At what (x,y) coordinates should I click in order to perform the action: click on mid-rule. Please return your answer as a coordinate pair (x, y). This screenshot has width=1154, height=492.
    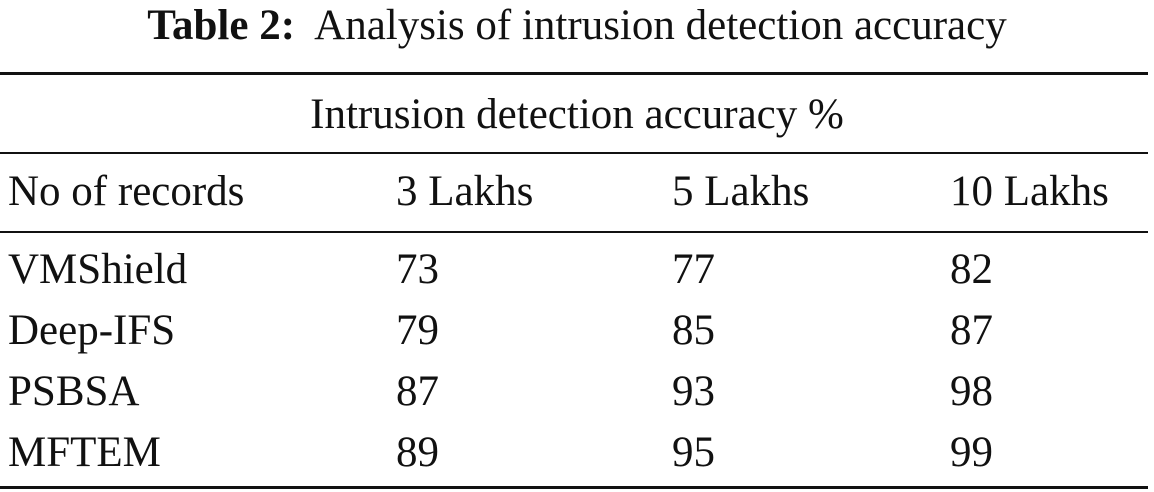
    Looking at the image, I should click on (574, 153).